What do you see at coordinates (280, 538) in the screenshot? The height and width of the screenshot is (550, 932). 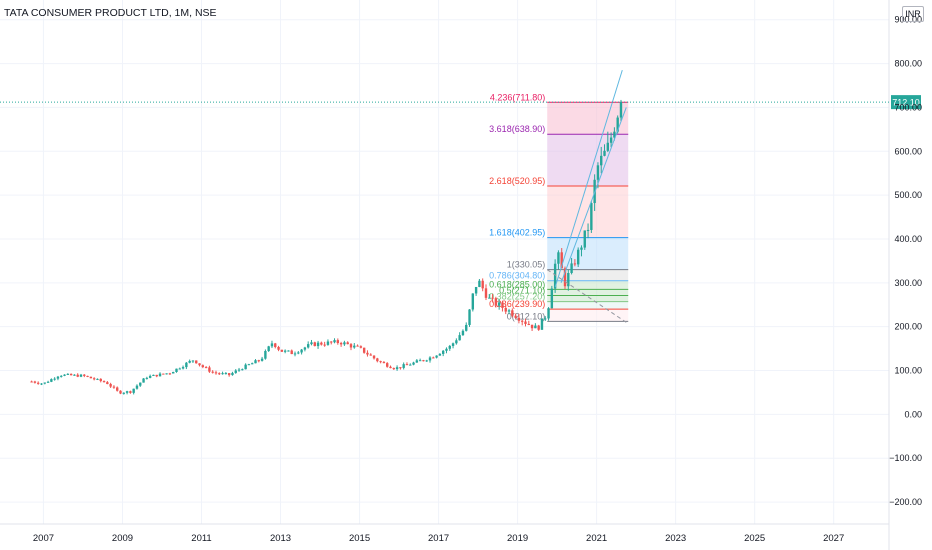 I see `x-tick-label: 2013` at bounding box center [280, 538].